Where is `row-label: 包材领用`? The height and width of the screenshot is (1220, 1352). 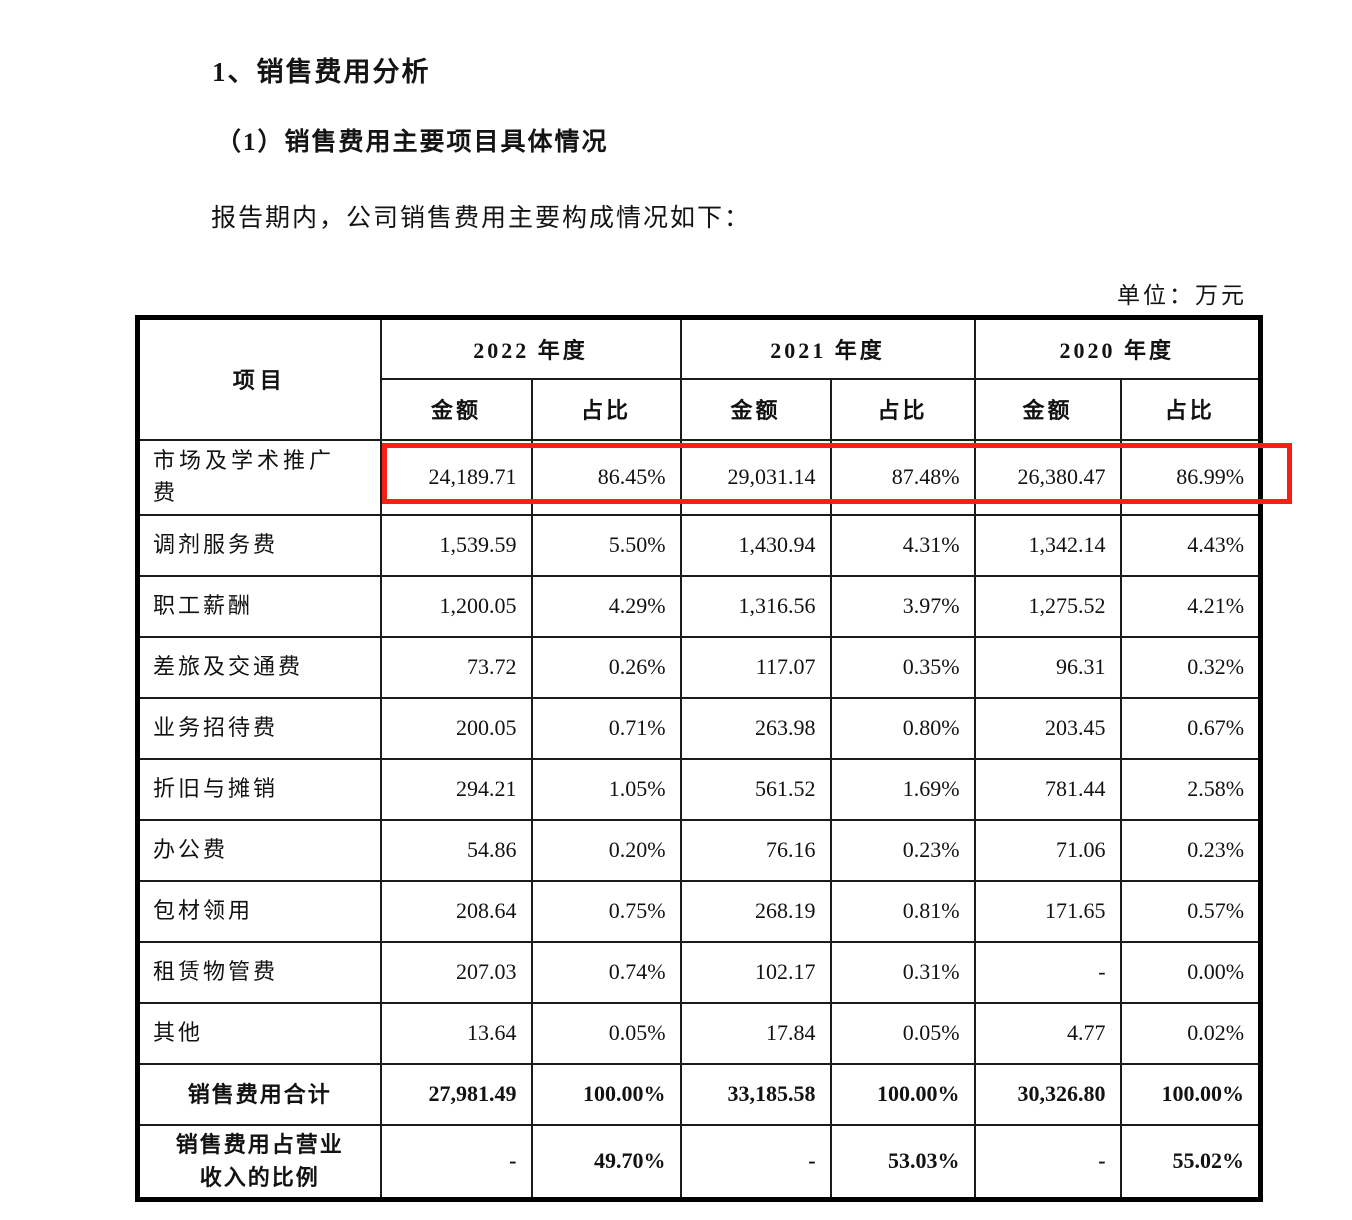
row-label: 包材领用 is located at coordinates (259, 911).